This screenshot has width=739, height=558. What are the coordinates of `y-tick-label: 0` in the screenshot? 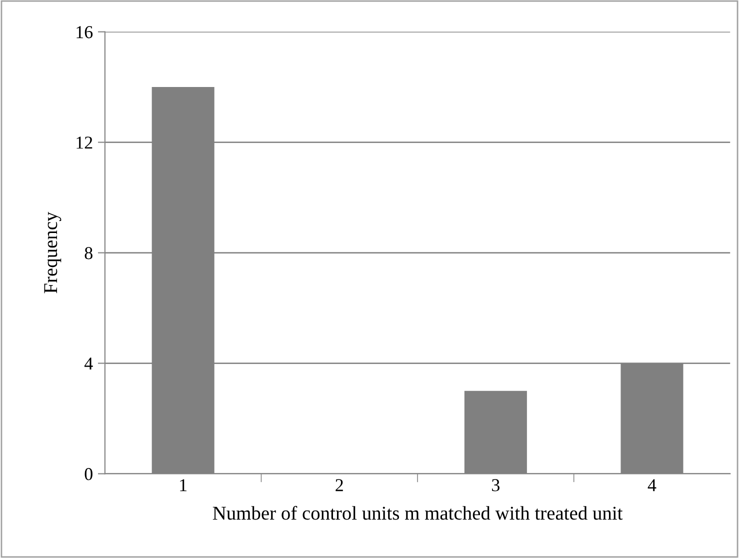 It's located at (88, 474).